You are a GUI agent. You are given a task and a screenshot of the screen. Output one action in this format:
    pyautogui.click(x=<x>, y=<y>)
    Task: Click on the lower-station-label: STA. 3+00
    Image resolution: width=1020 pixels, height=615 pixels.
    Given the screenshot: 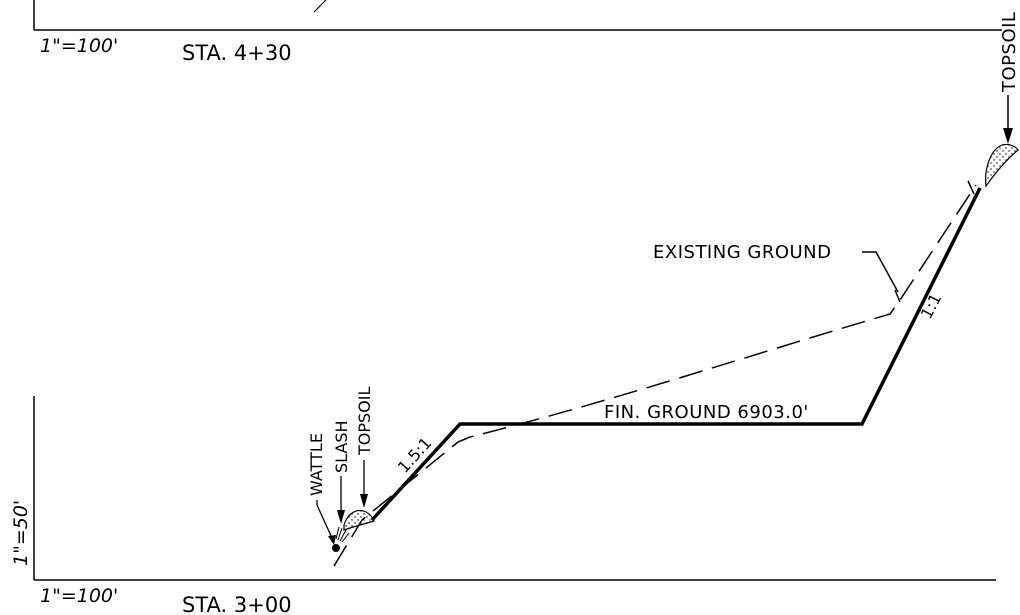 What is the action you would take?
    pyautogui.click(x=237, y=604)
    